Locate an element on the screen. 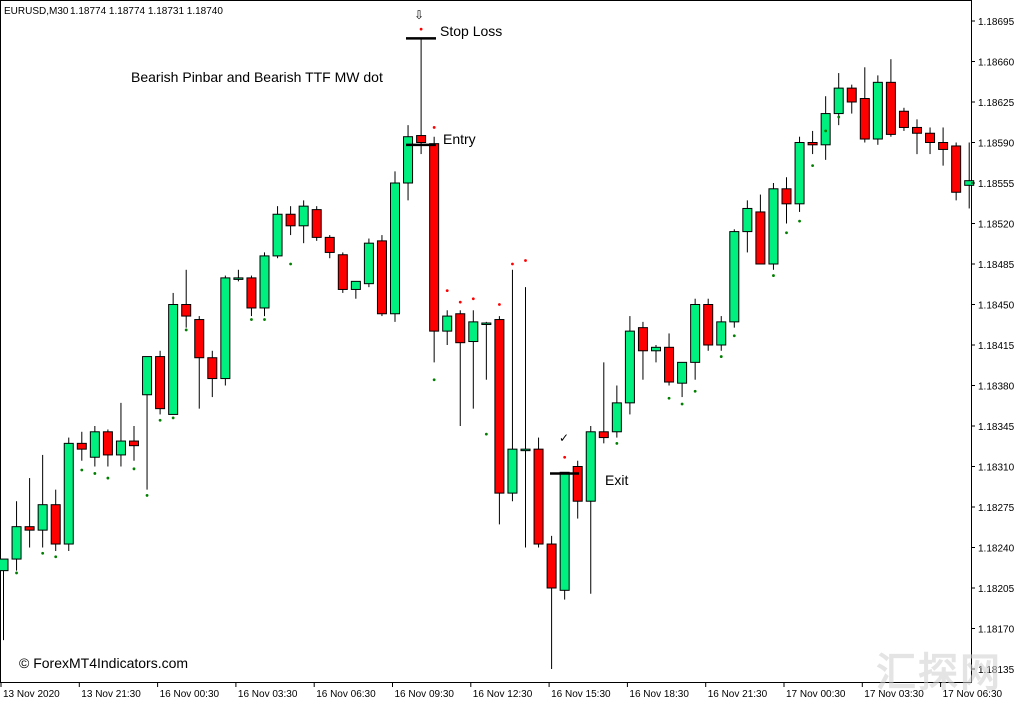 The width and height of the screenshot is (1024, 709). time-tick-label: 16 Nov 03:30 is located at coordinates (268, 694).